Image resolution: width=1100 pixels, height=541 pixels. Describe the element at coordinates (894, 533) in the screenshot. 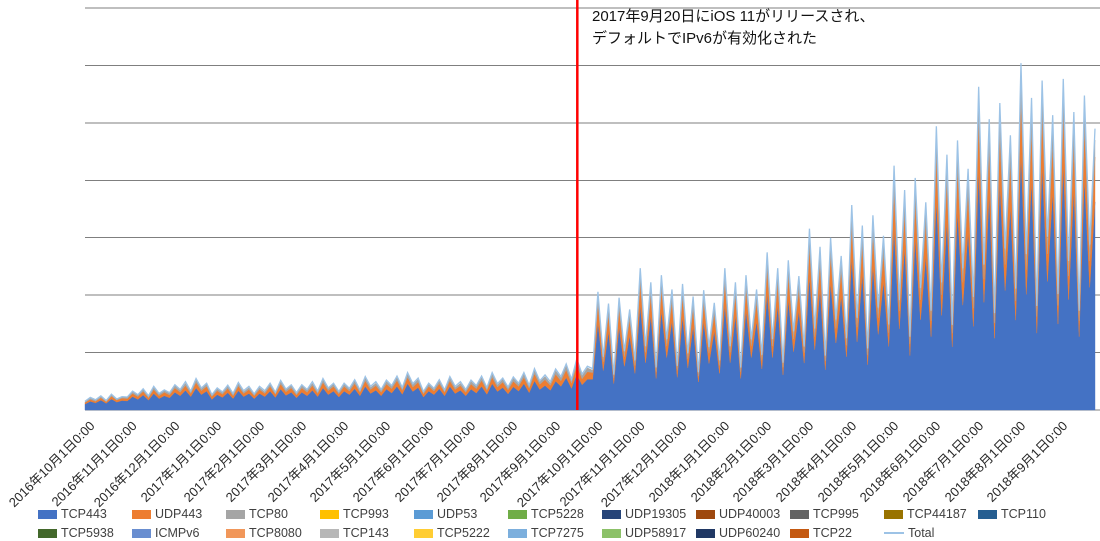

I see `legend-swatch-total` at that location.